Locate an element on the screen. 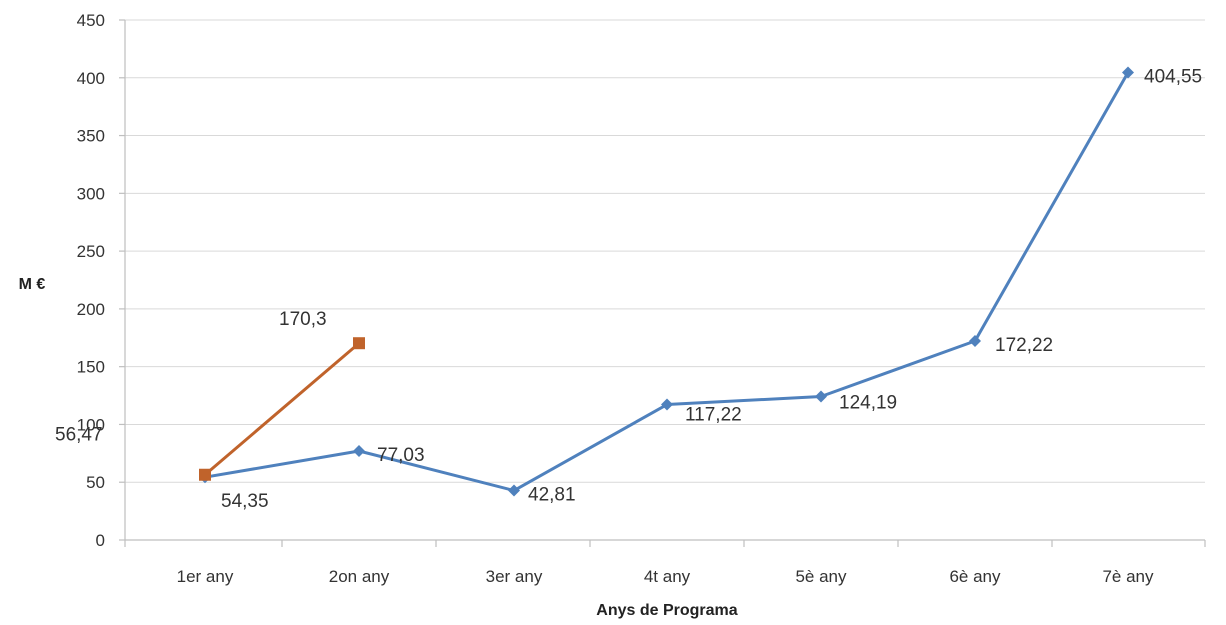 This screenshot has height=625, width=1226. y-tick-label: 300 is located at coordinates (91, 193).